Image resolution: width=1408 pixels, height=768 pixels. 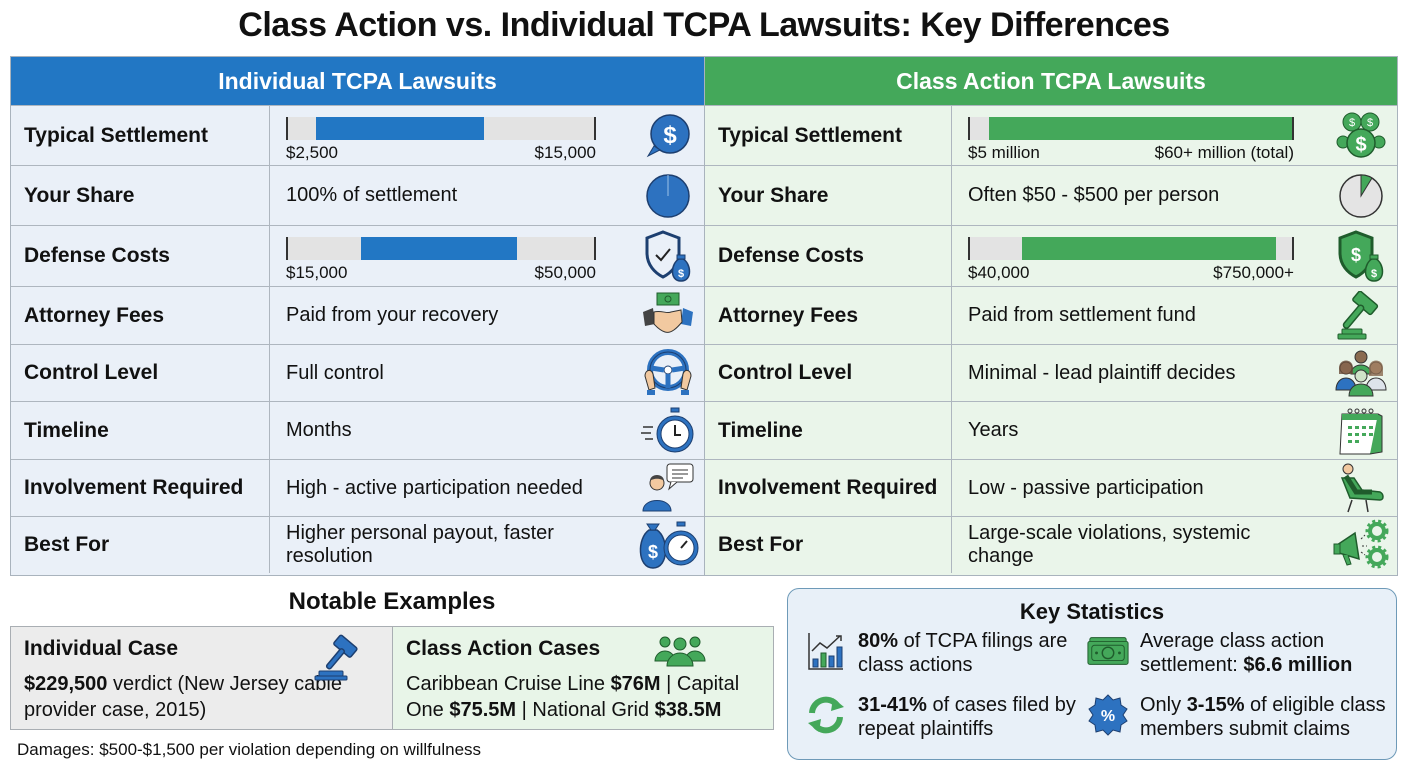 What do you see at coordinates (1109, 544) in the screenshot?
I see `row-value-text: Large-scale violations, systemic change` at bounding box center [1109, 544].